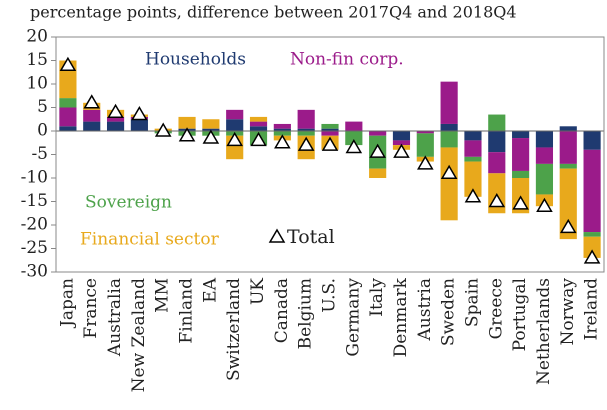  I want to click on x-tick-label: Germany, so click(353, 317).